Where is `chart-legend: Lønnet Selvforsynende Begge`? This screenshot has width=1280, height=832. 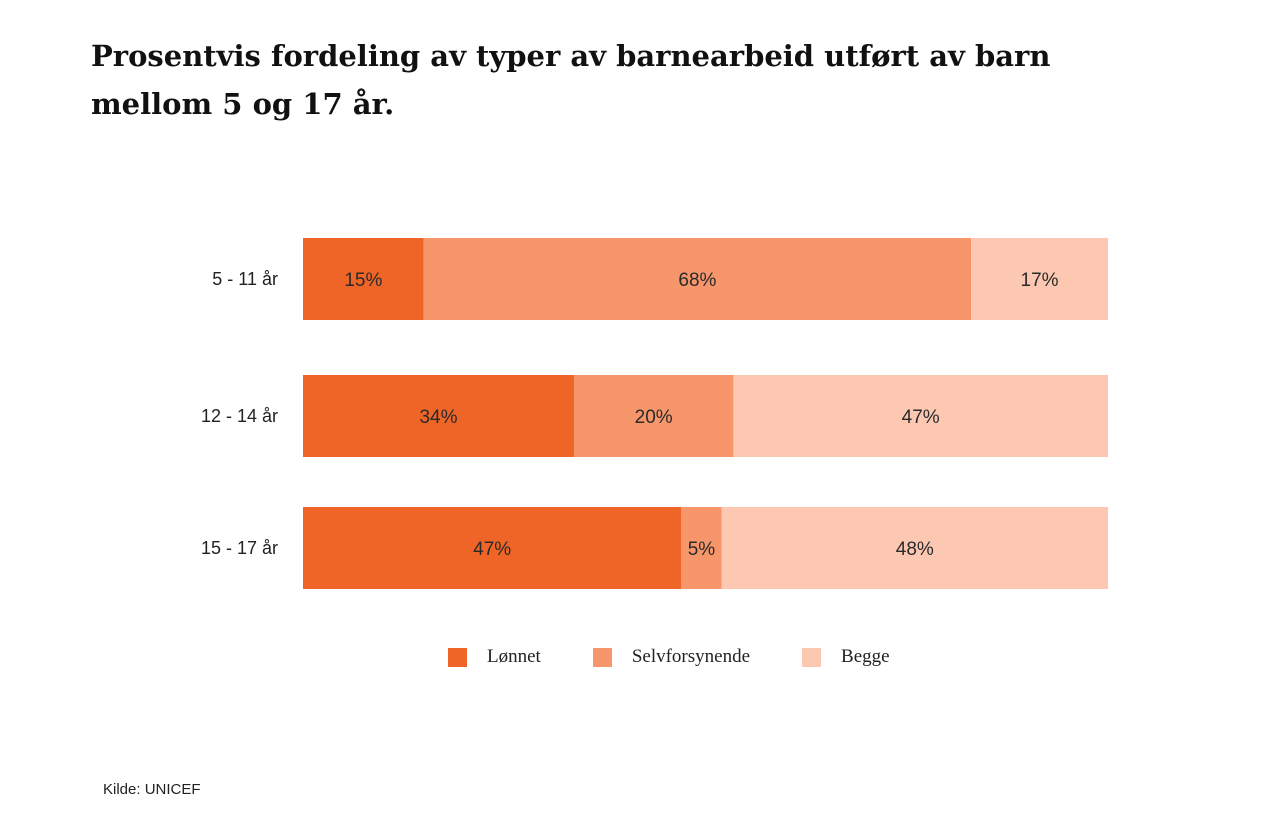
chart-legend: Lønnet Selvforsynende Begge is located at coordinates (669, 657).